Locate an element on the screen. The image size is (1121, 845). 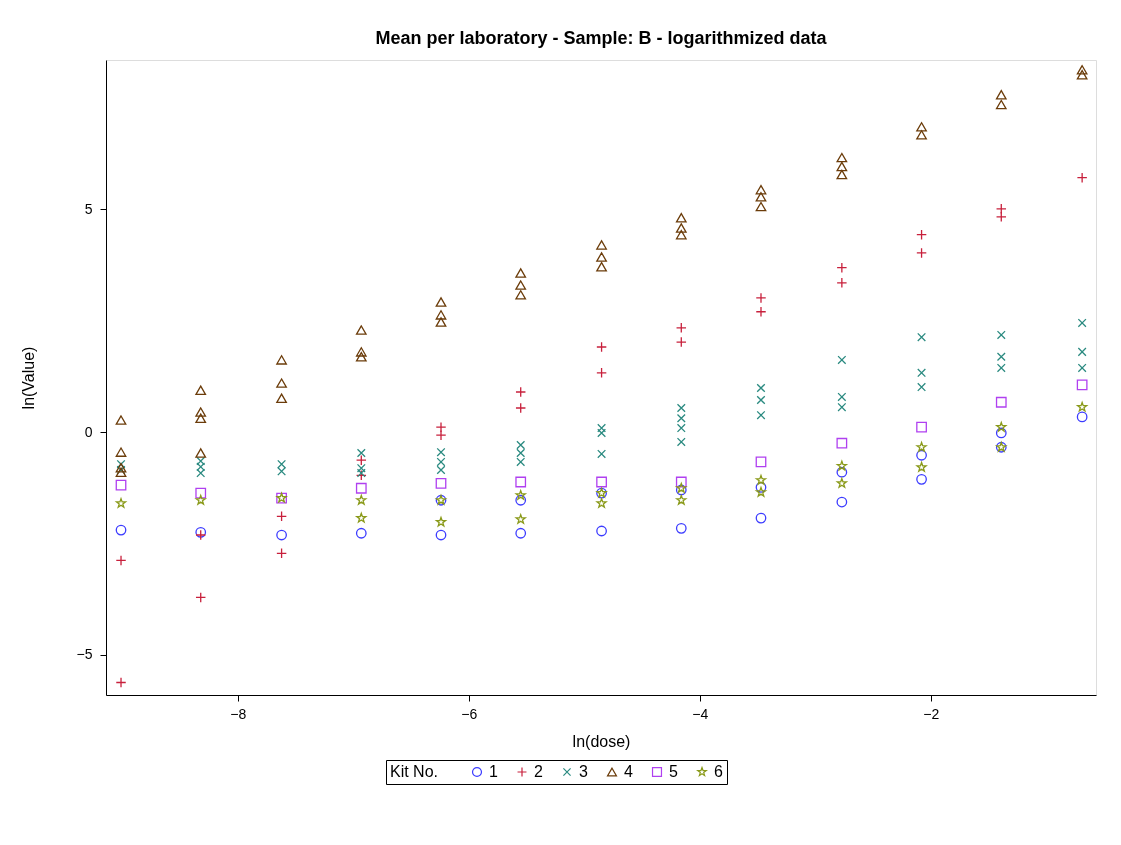
legend-title: Kit No. is located at coordinates (414, 771).